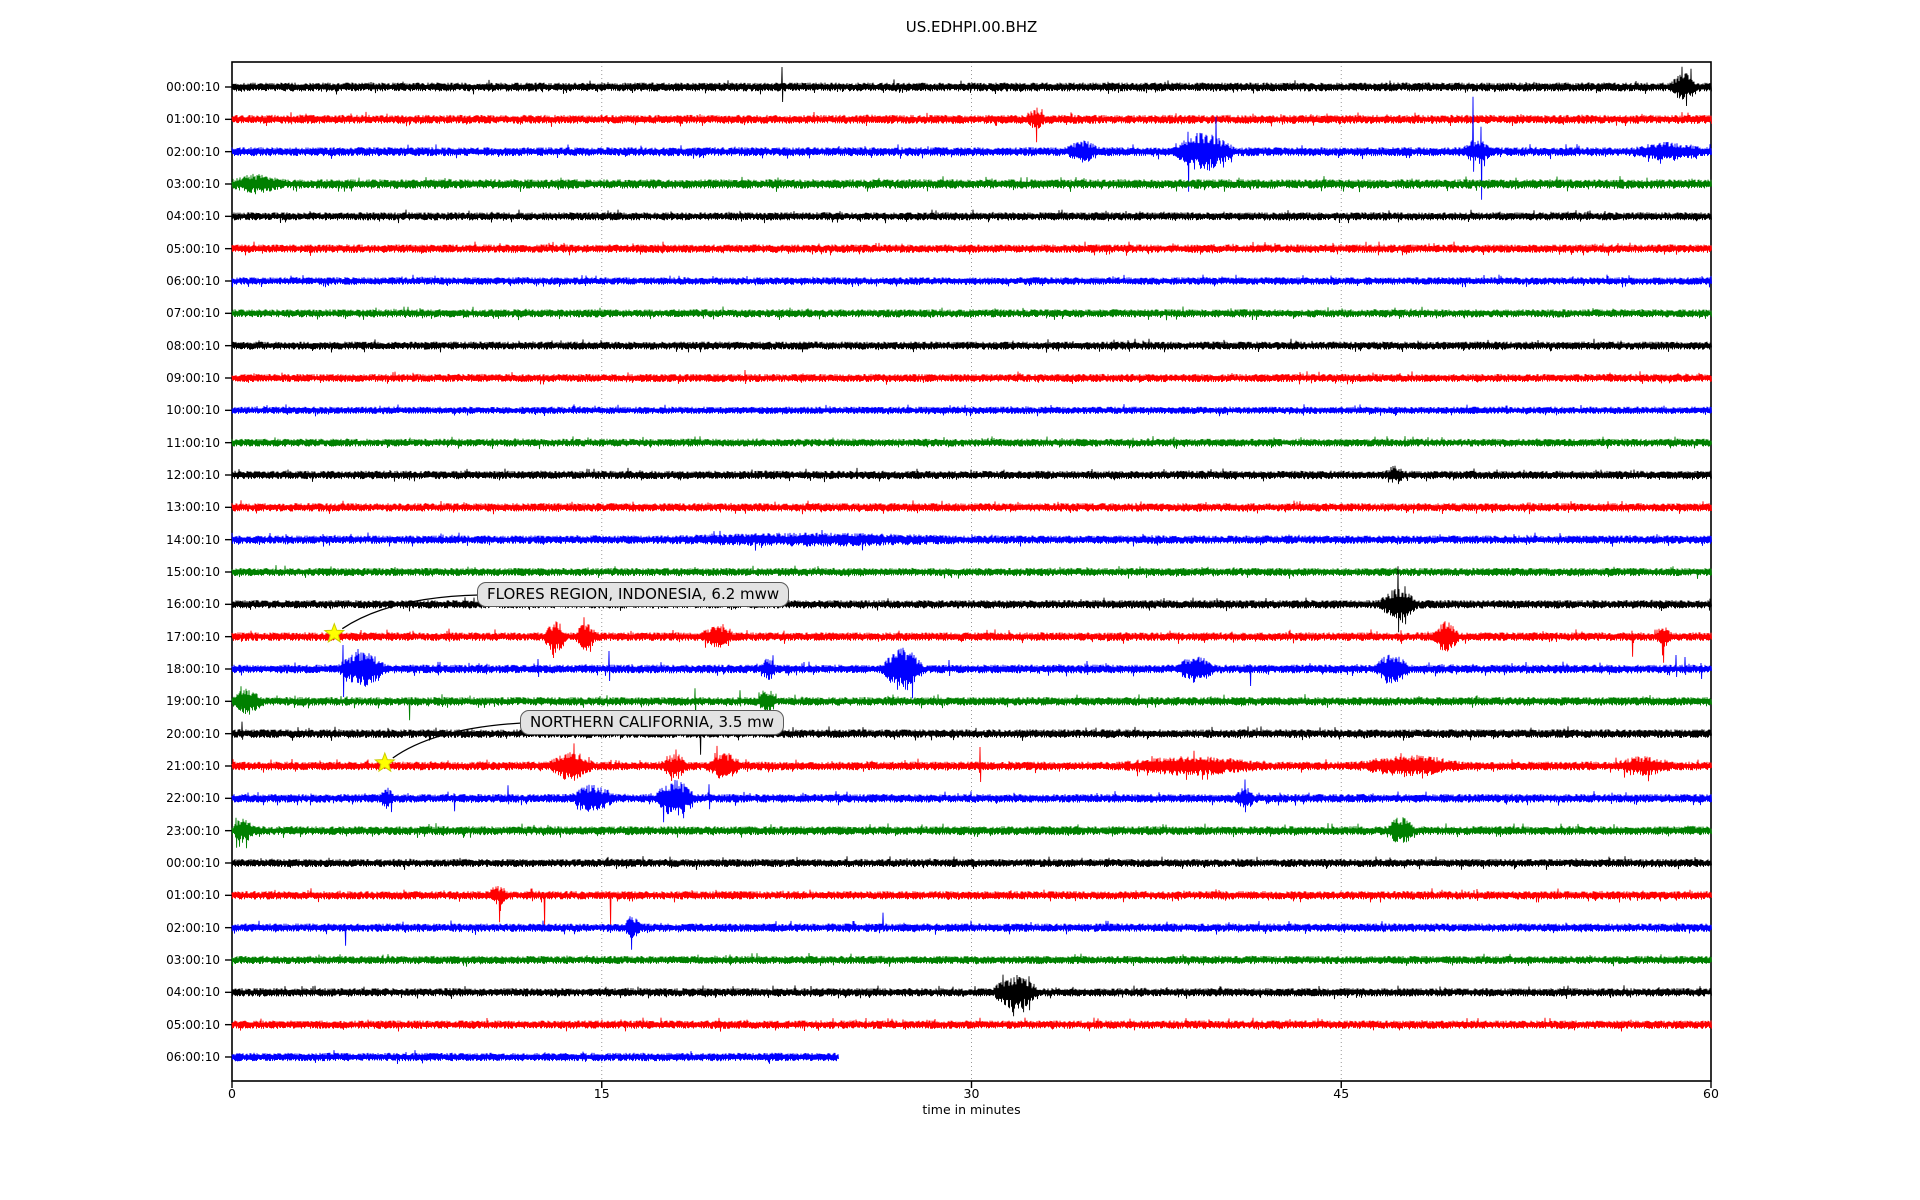  What do you see at coordinates (193, 474) in the screenshot?
I see `y-tick-label: 12:00:10` at bounding box center [193, 474].